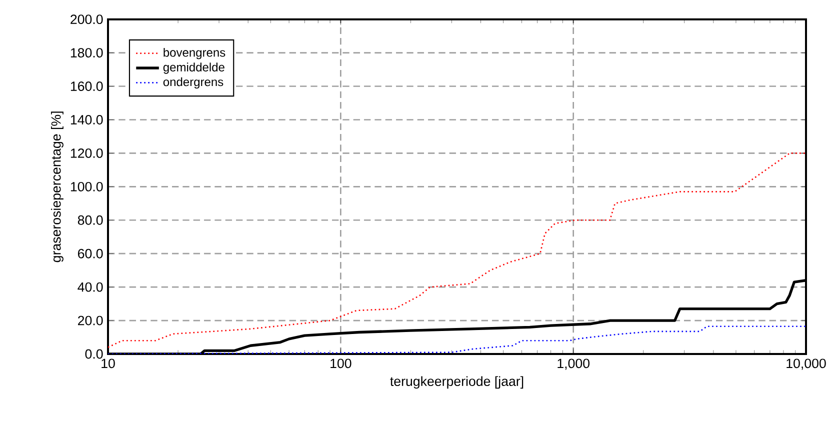 The image size is (833, 426). Describe the element at coordinates (108, 363) in the screenshot. I see `x-tick-label: 10` at that location.